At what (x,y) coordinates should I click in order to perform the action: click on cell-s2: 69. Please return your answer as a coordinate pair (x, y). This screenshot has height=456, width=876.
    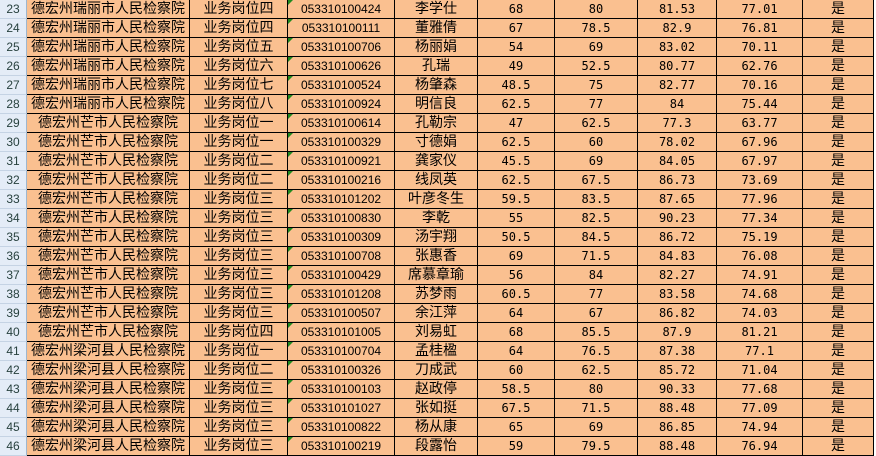
    Looking at the image, I should click on (596, 161).